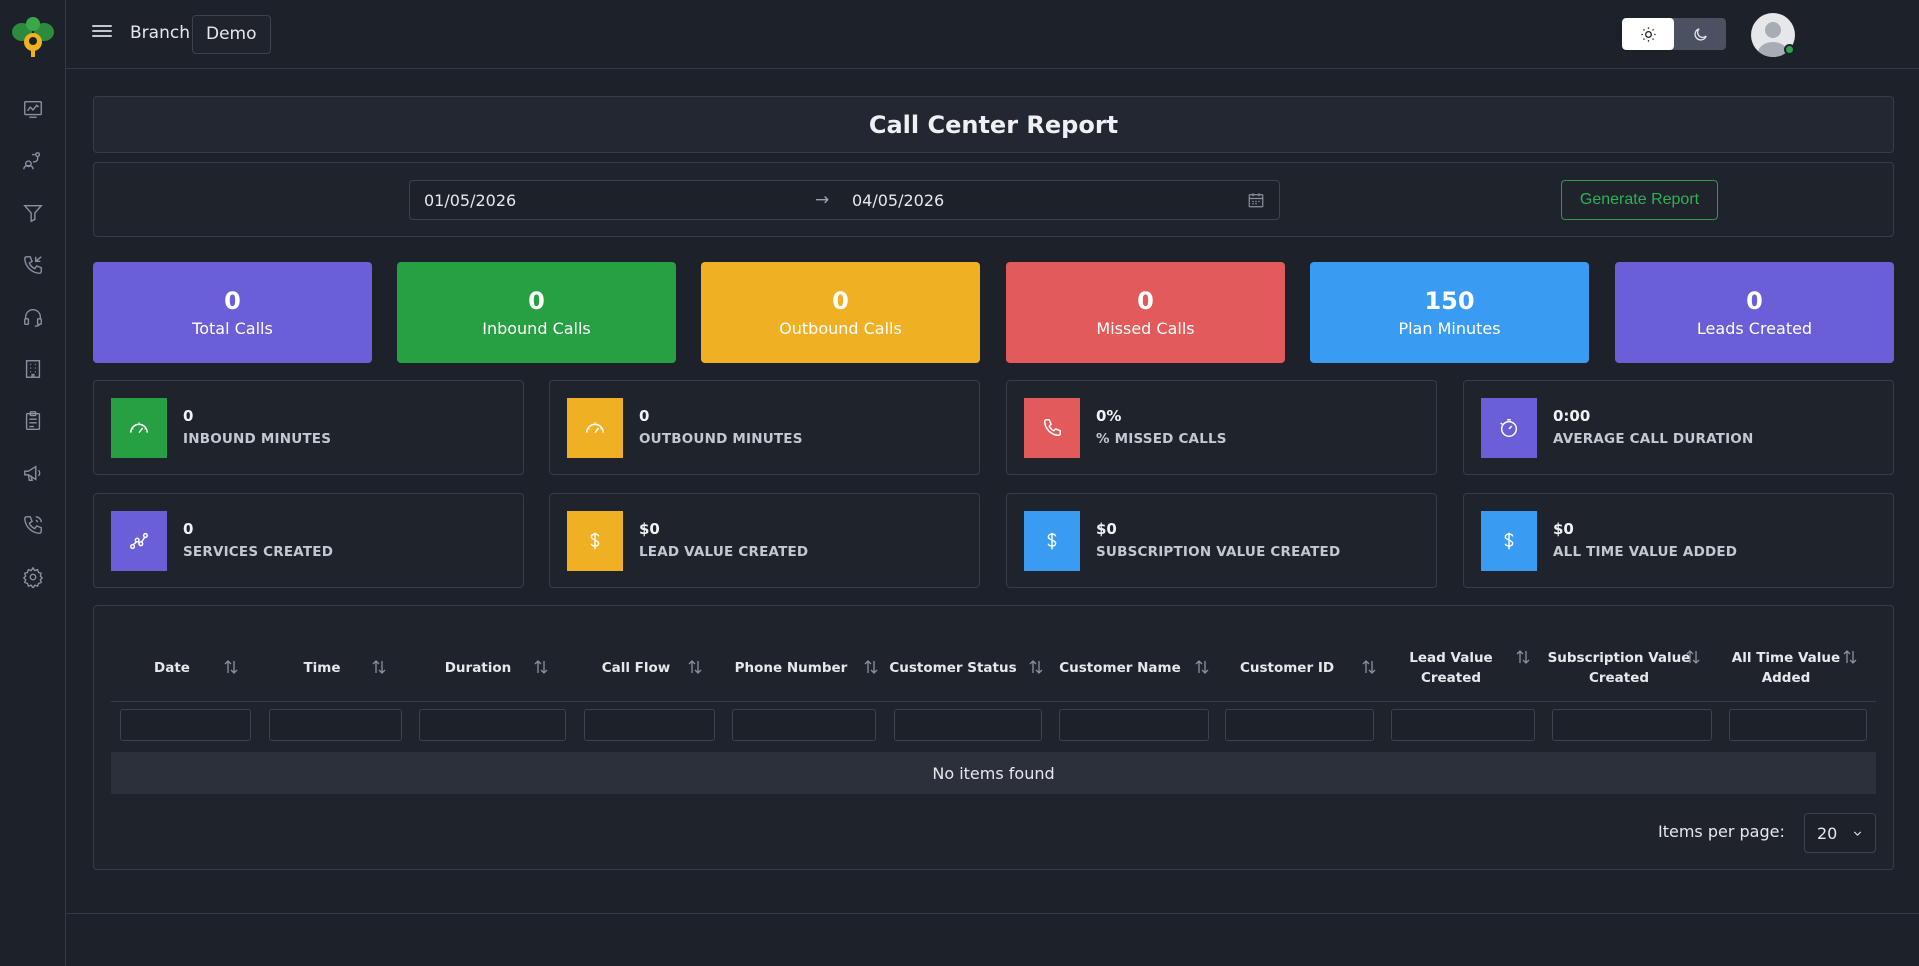 The width and height of the screenshot is (1919, 966). What do you see at coordinates (1109, 416) in the screenshot?
I see `metric-value: 0%` at bounding box center [1109, 416].